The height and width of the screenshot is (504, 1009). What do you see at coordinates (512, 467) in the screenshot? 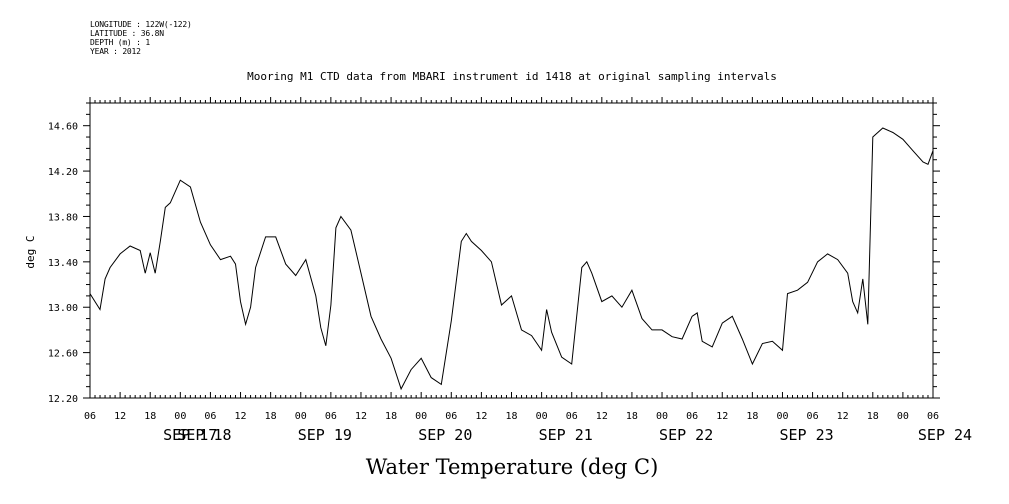
I see `x-axis-label: Water Temperature (deg C)` at bounding box center [512, 467].